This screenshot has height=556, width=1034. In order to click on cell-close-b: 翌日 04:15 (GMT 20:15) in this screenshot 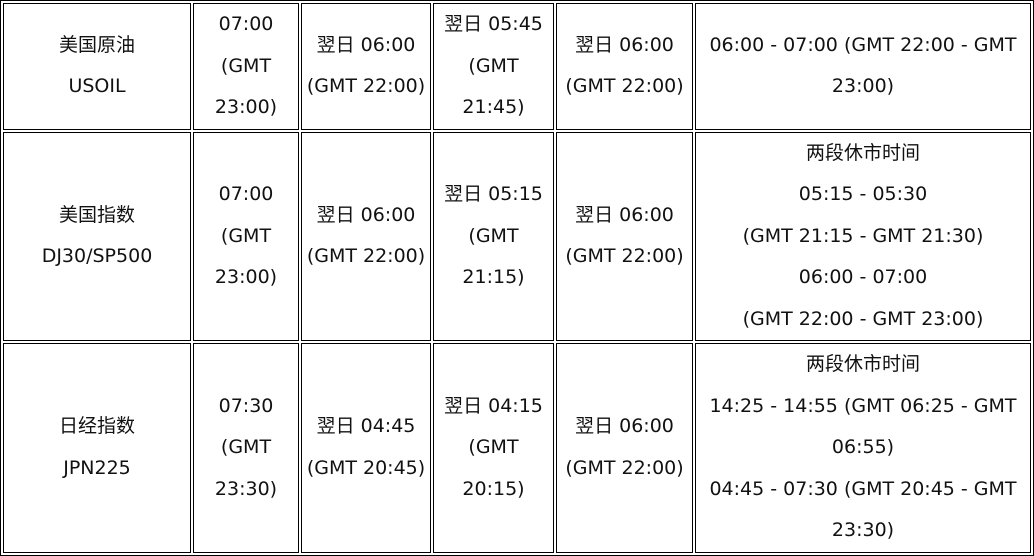, I will do `click(493, 448)`.